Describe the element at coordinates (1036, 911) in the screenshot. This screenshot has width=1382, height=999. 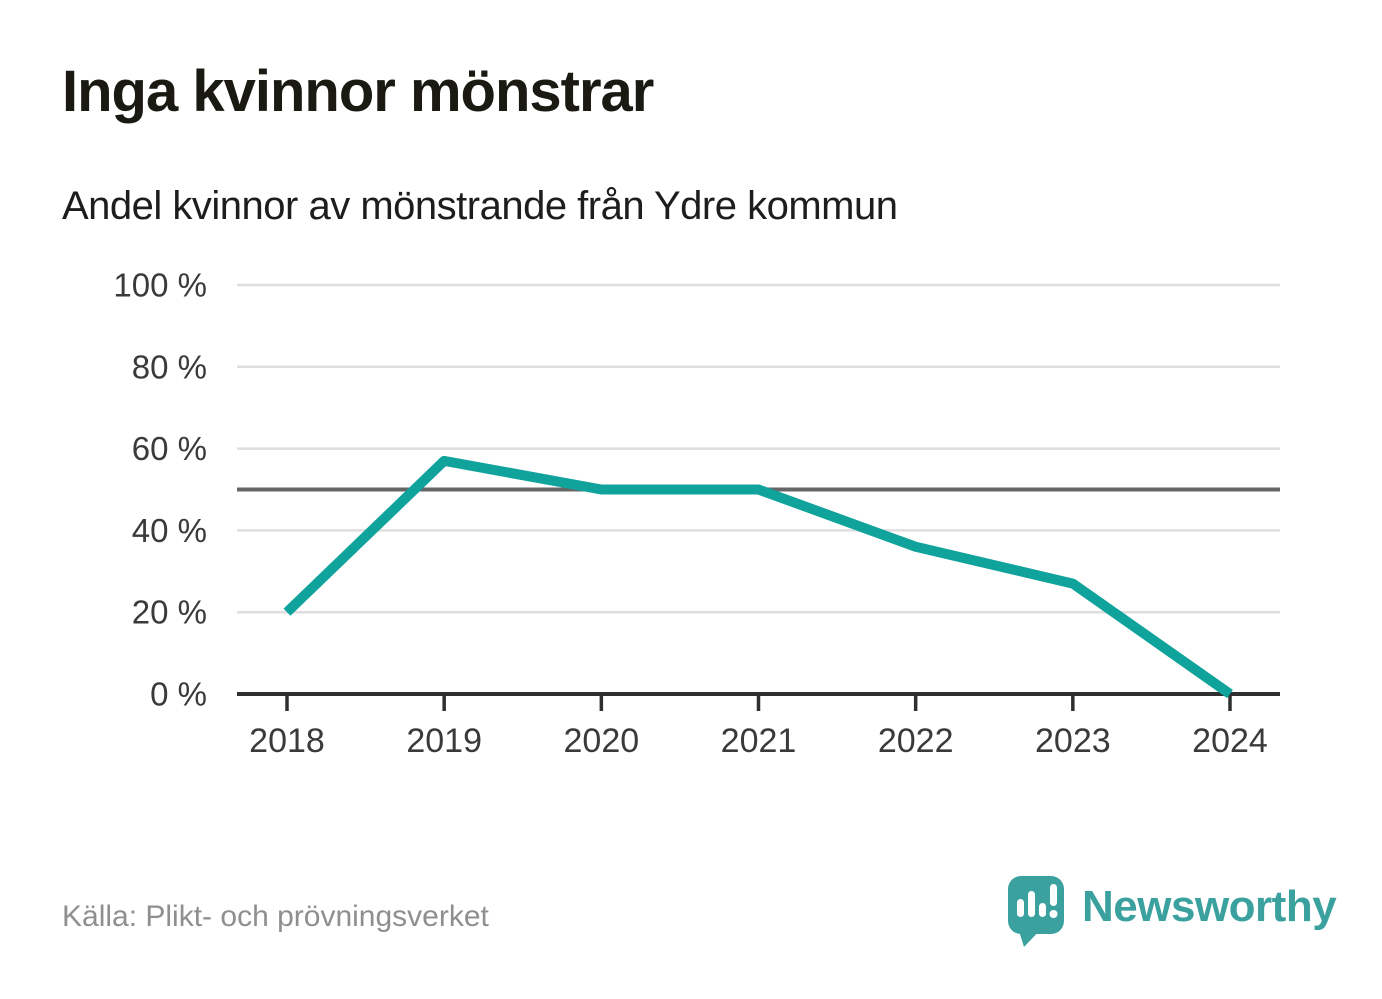
I see `newsworthy-logo-icon` at that location.